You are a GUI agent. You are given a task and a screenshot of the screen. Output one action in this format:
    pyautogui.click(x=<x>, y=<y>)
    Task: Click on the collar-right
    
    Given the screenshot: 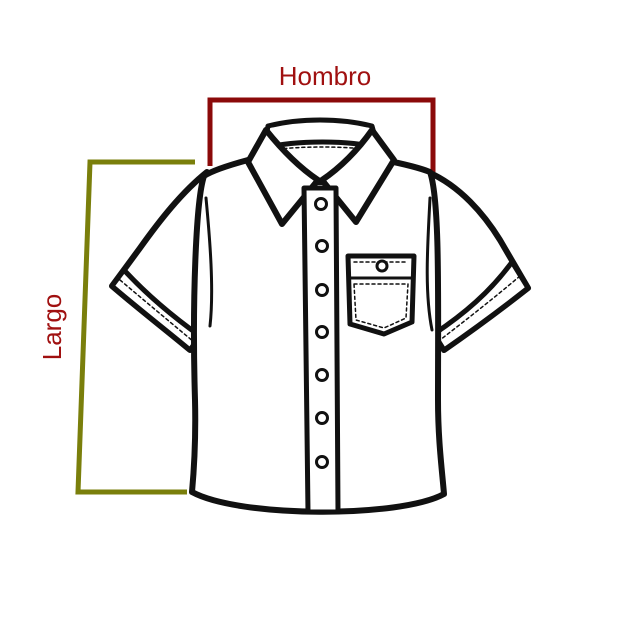 What is the action you would take?
    pyautogui.click(x=358, y=176)
    